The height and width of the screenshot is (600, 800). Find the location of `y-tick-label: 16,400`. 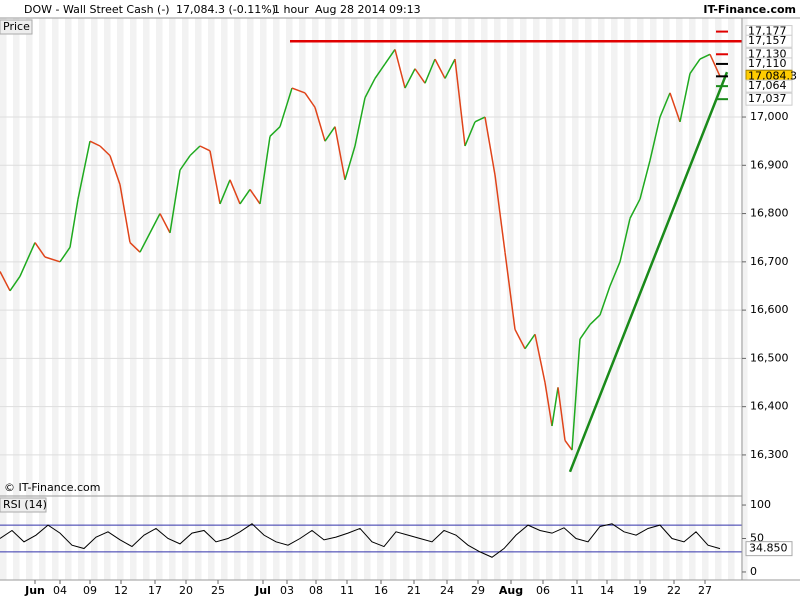

y-tick-label: 16,400 is located at coordinates (769, 406).